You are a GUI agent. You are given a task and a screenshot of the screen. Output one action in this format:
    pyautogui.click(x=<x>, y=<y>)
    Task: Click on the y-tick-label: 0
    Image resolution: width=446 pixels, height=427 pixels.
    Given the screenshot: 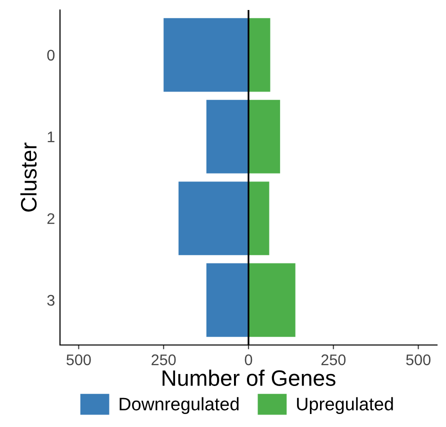 What is the action you would take?
    pyautogui.click(x=51, y=55)
    